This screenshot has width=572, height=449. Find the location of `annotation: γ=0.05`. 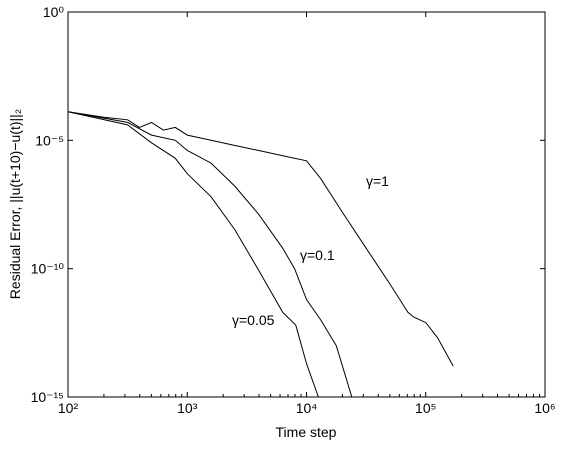

annotation: γ=0.05 is located at coordinates (253, 320).